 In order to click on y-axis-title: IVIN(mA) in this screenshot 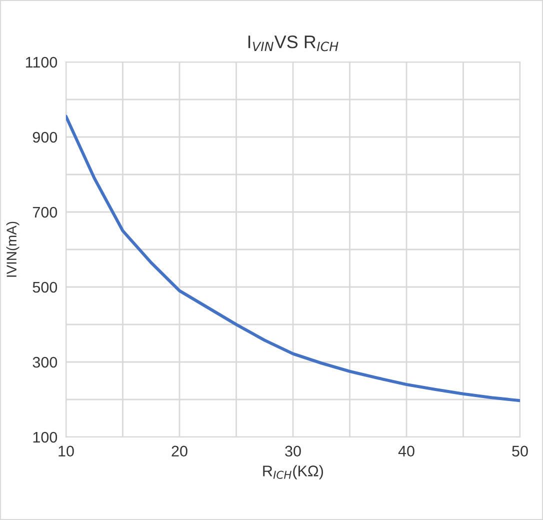, I will do `click(13, 249)`.